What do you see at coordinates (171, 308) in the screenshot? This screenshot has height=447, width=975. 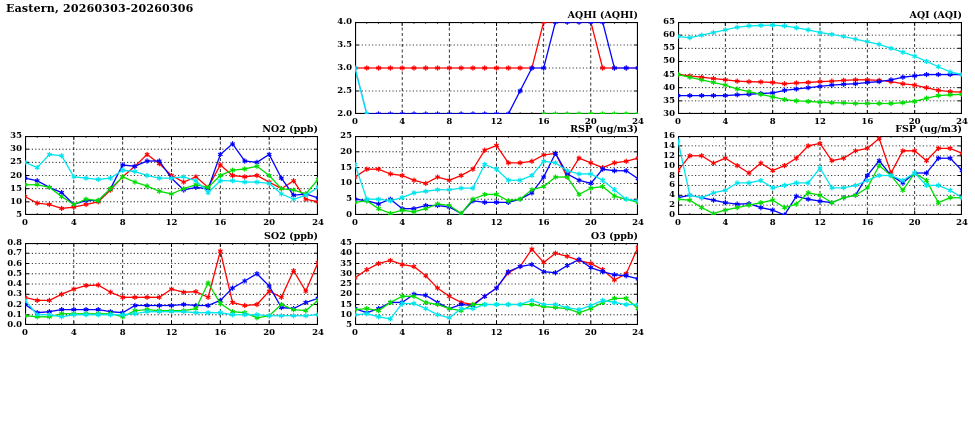 I see `series-so2-cyan` at bounding box center [171, 308].